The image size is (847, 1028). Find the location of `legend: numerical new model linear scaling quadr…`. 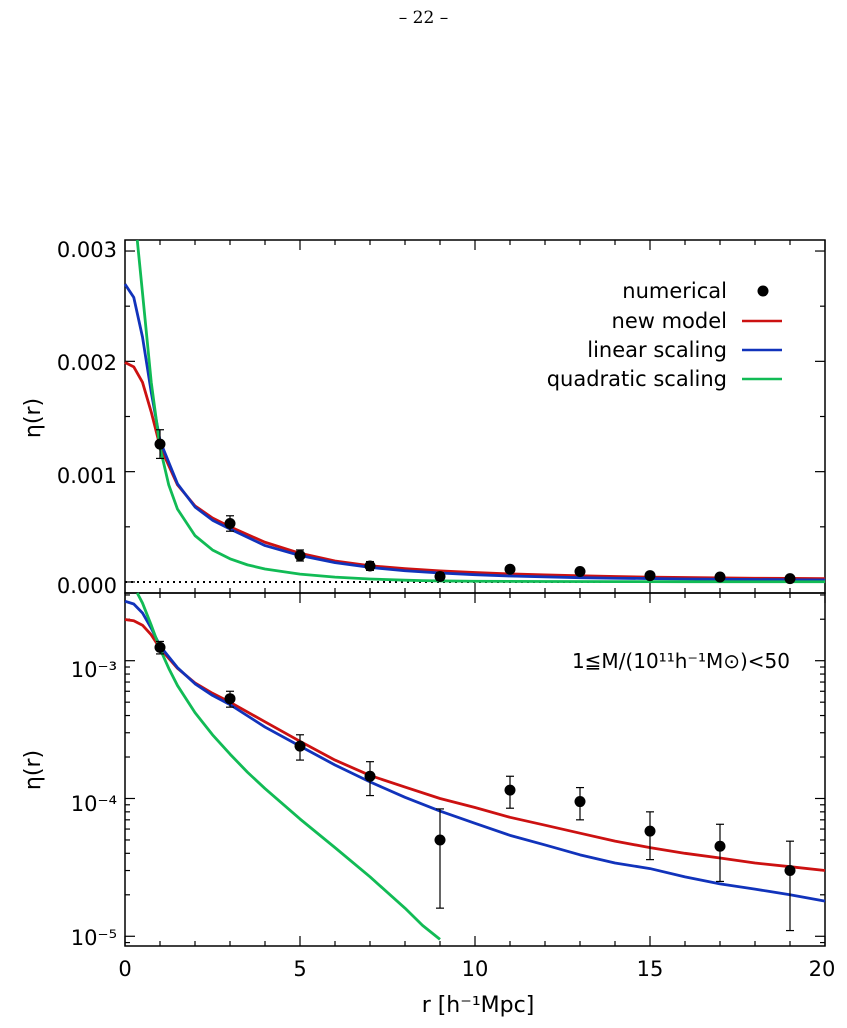

legend: numerical new model linear scaling quadr… is located at coordinates (664, 335).